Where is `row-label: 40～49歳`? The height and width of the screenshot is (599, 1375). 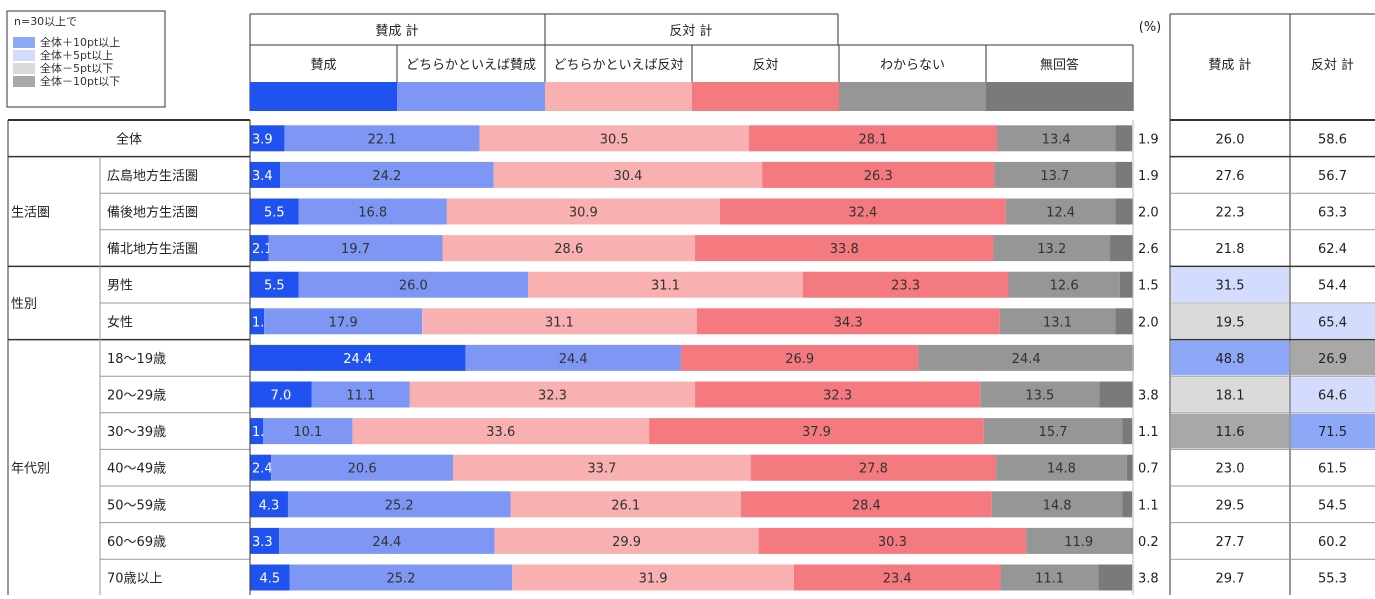
row-label: 40～49歳 is located at coordinates (136, 469).